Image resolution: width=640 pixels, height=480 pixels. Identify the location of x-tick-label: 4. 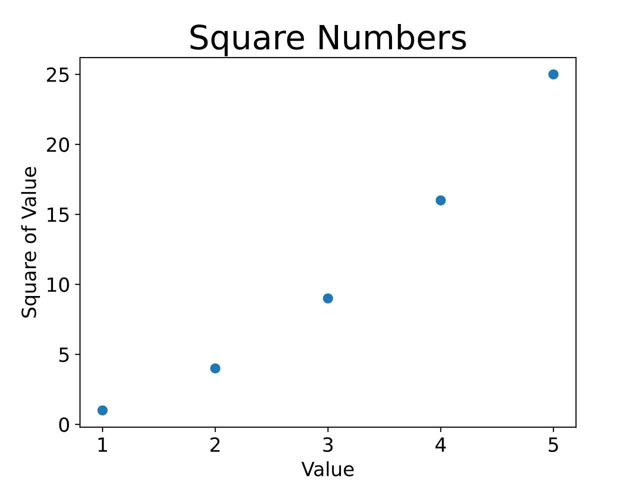
(440, 445).